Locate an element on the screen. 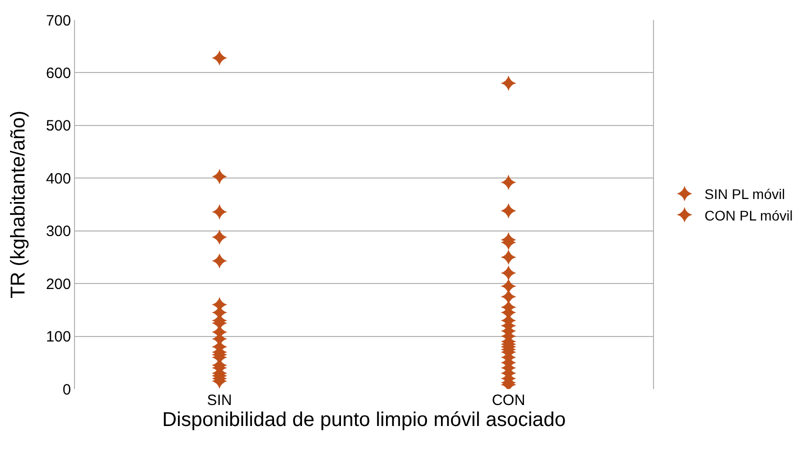  y-tick-label: 200 is located at coordinates (58, 284).